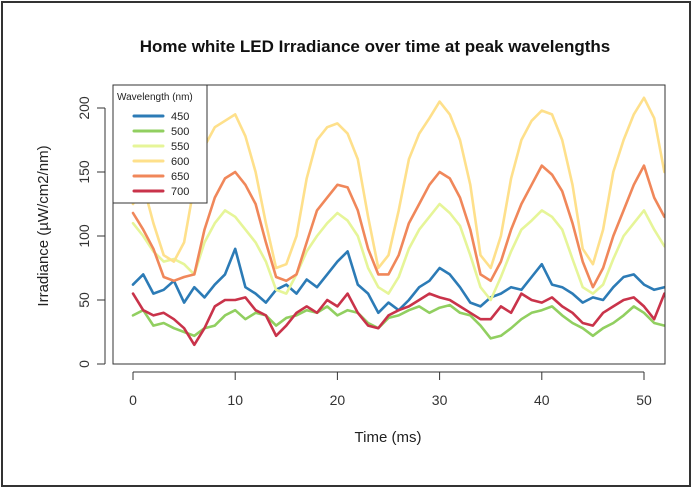 This screenshot has width=692, height=488. Describe the element at coordinates (155, 97) in the screenshot. I see `legend-title: Wavelength (nm)` at that location.